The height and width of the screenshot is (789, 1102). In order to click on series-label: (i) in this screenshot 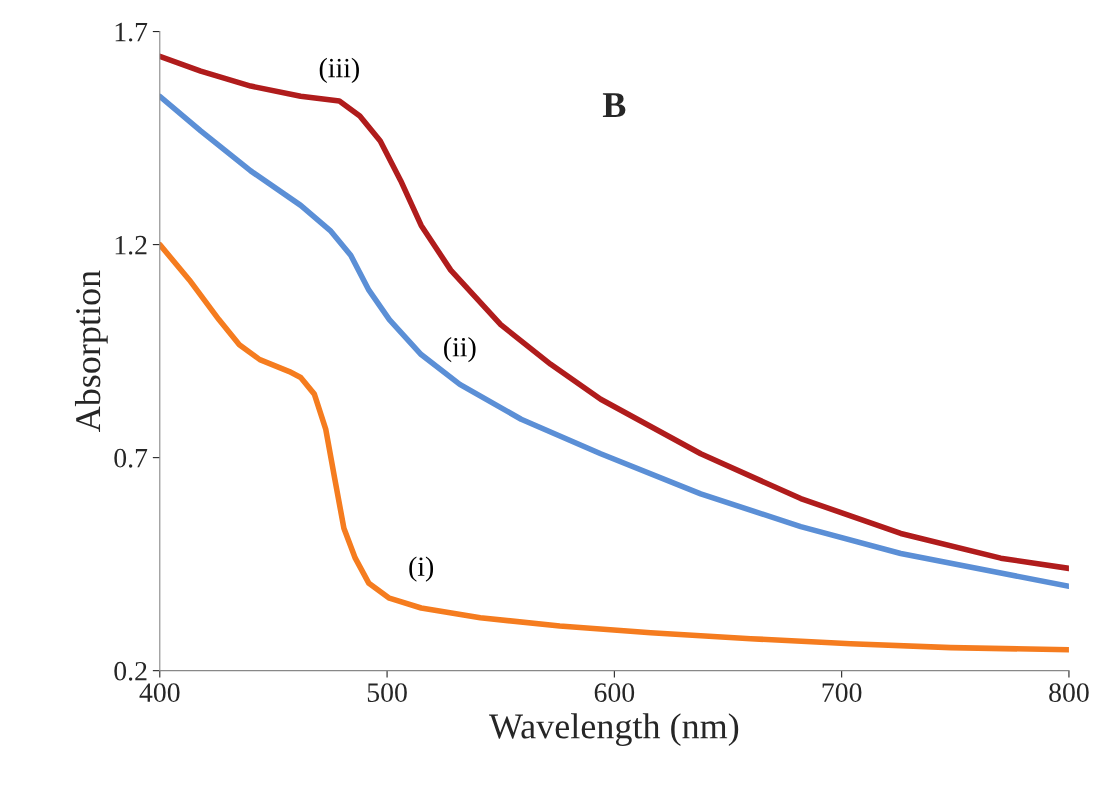, I will do `click(421, 569)`.